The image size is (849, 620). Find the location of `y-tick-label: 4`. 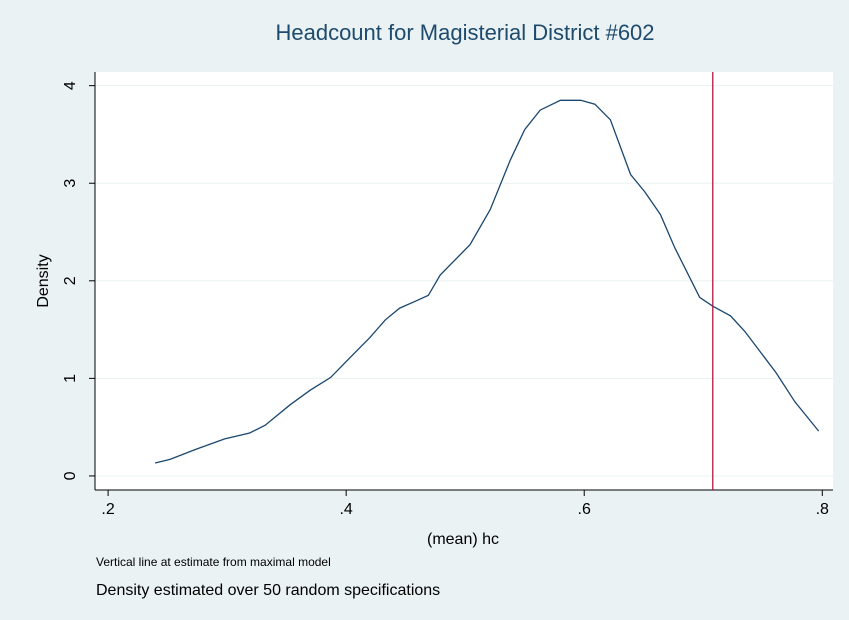

y-tick-label: 4 is located at coordinates (70, 85).